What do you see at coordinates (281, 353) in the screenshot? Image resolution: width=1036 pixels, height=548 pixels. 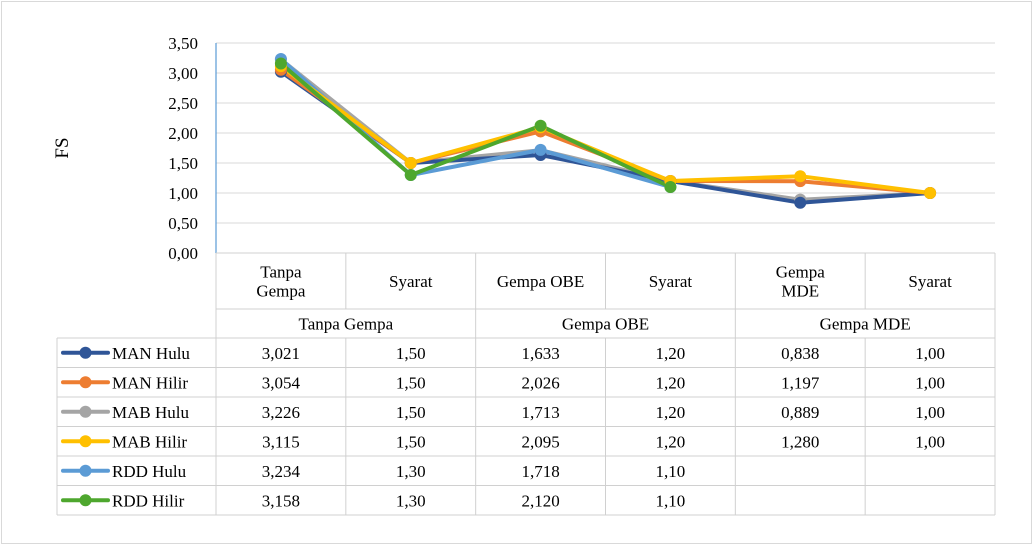 I see `data-label: 3,021` at bounding box center [281, 353].